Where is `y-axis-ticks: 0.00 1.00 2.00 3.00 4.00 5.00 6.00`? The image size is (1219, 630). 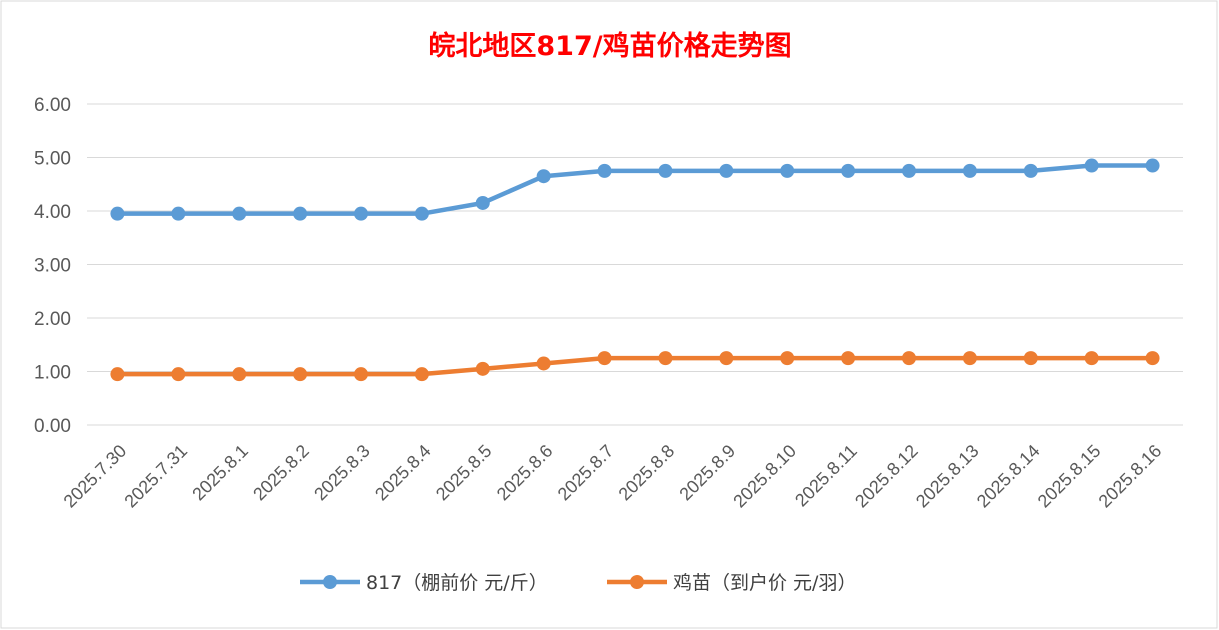 y-axis-ticks: 0.00 1.00 2.00 3.00 4.00 5.00 6.00 is located at coordinates (52, 266).